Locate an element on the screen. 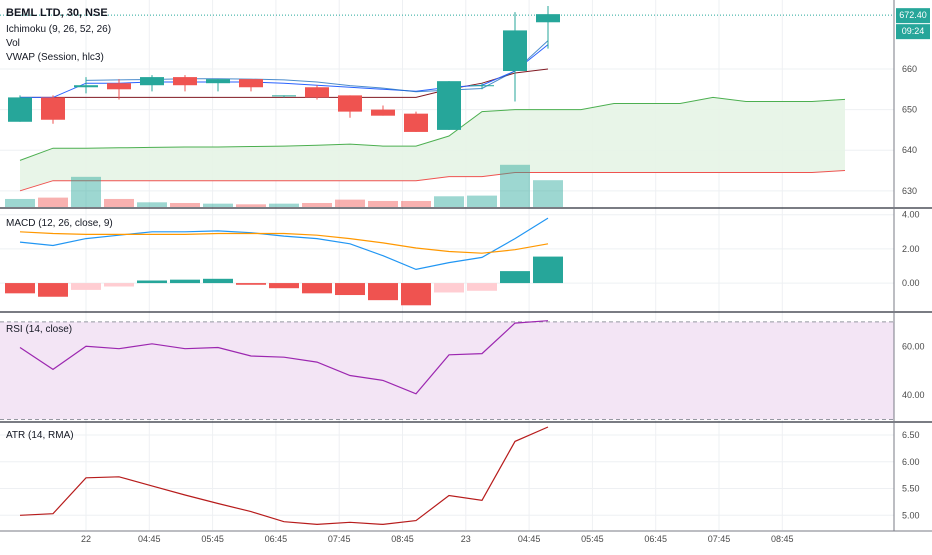 The image size is (932, 555). ichimoku-span-a-line is located at coordinates (432, 128).